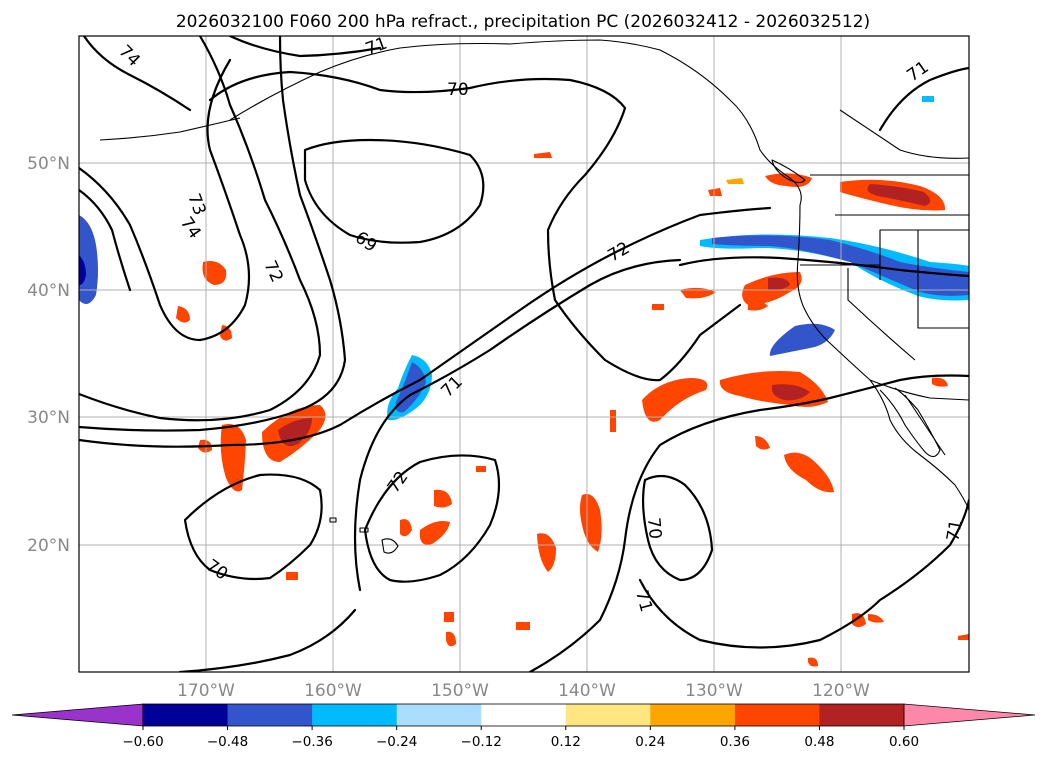 Image resolution: width=1047 pixels, height=765 pixels. I want to click on california-nevada, so click(881, 314).